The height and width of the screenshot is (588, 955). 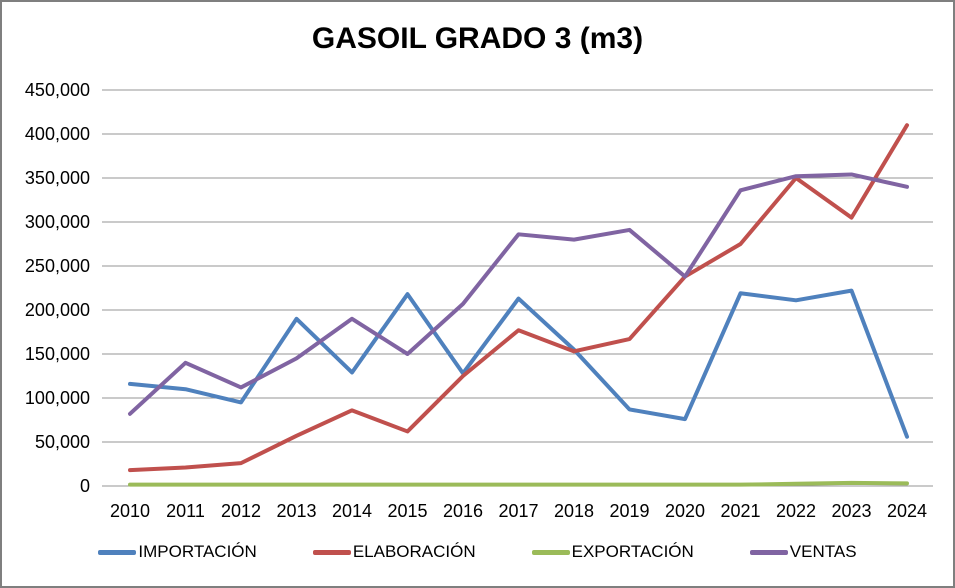 What do you see at coordinates (117, 552) in the screenshot?
I see `legend-line-swatch-importacion` at bounding box center [117, 552].